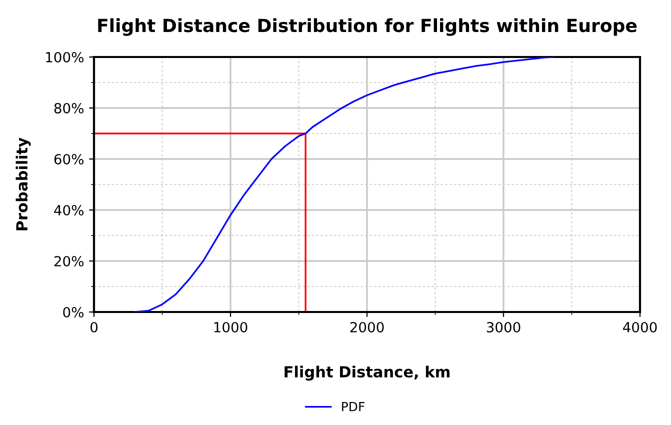 The height and width of the screenshot is (425, 671). Describe the element at coordinates (367, 327) in the screenshot. I see `x-tick-label: 2000` at that location.